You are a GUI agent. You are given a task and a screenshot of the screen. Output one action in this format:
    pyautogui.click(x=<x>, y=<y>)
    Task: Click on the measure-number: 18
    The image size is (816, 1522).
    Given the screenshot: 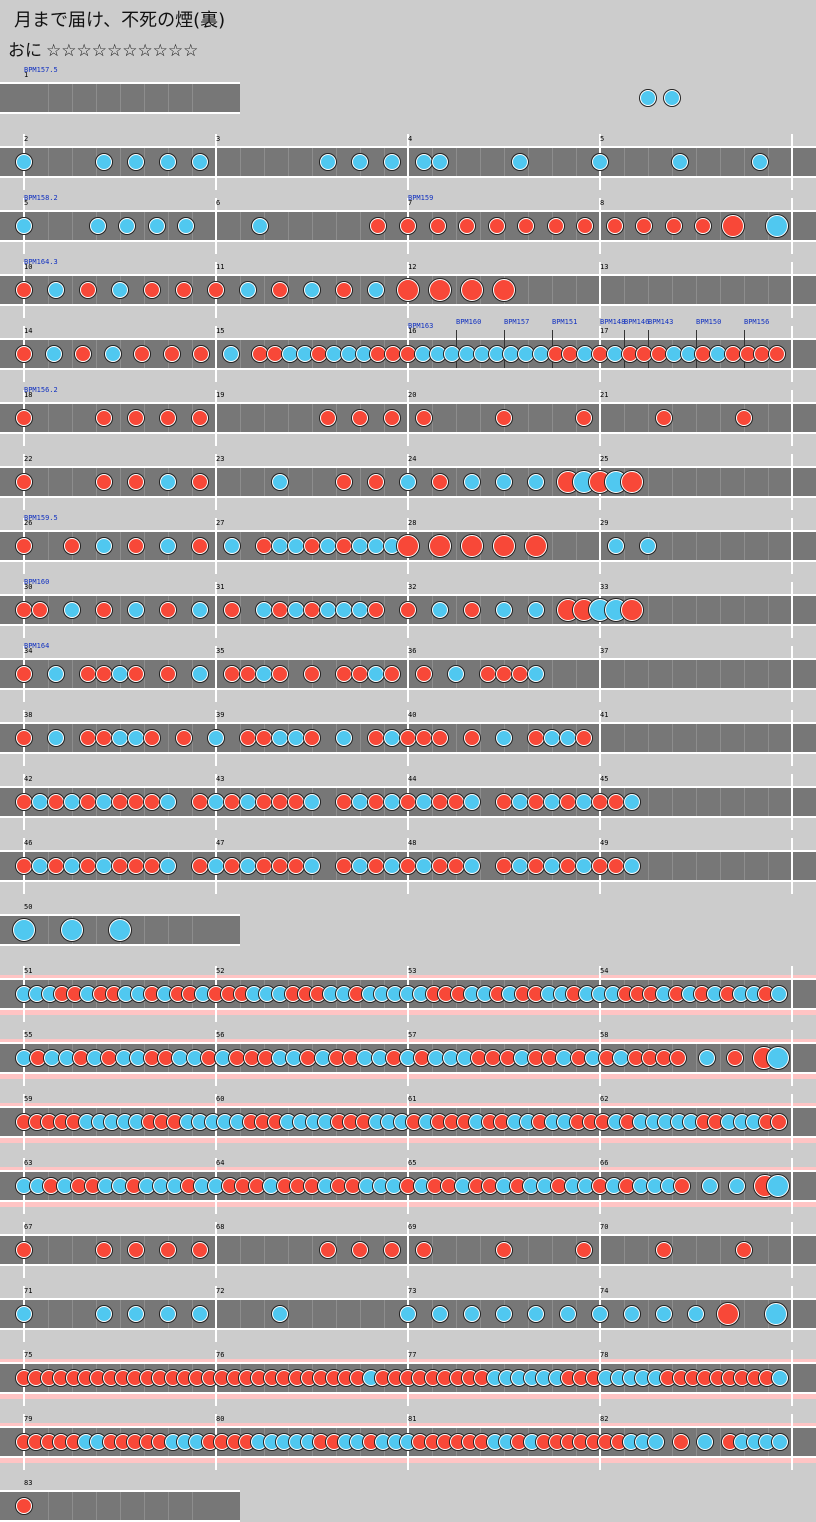 What is the action you would take?
    pyautogui.click(x=28, y=395)
    